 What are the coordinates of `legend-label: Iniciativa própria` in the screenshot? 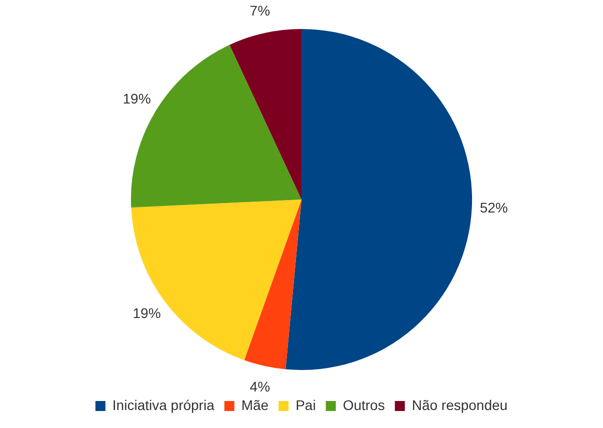 It's located at (163, 404).